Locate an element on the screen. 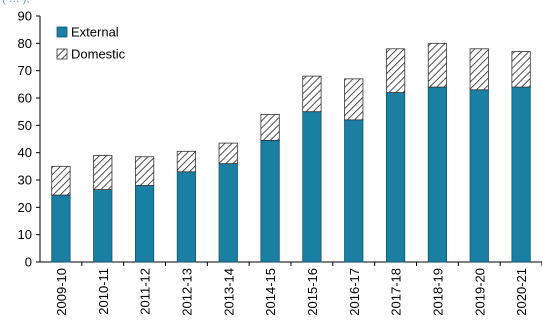  cropped-caption-text: ( … ), is located at coordinates (16, 2).